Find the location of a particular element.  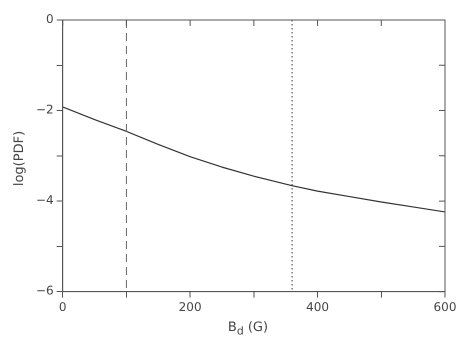

x-tick-label: 600 is located at coordinates (445, 307).